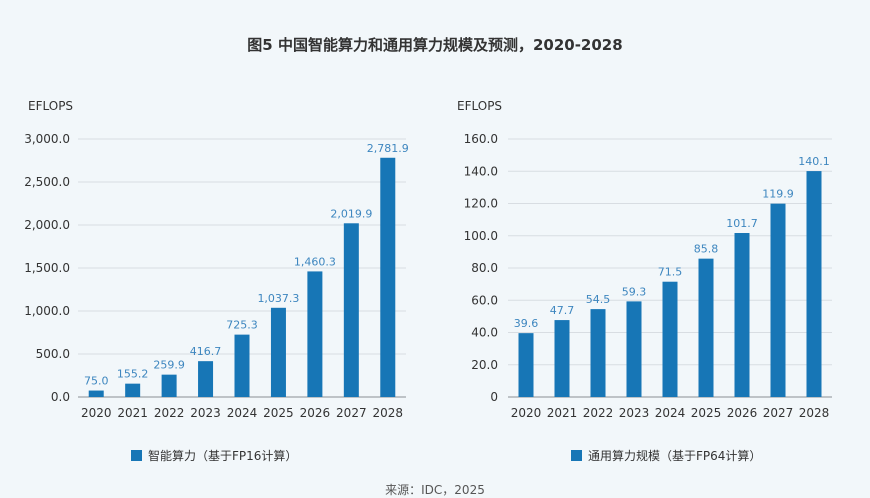 Image resolution: width=870 pixels, height=498 pixels. What do you see at coordinates (634, 291) in the screenshot?
I see `right-bar-value-label: 59.3` at bounding box center [634, 291].